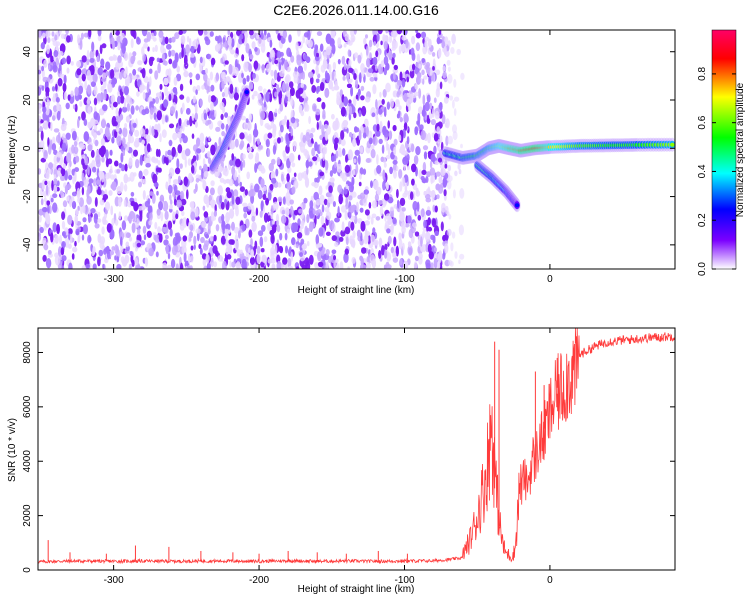  What do you see at coordinates (356, 10) in the screenshot?
I see `chart-title: C2E6.2026.011.14.00.G16` at bounding box center [356, 10].